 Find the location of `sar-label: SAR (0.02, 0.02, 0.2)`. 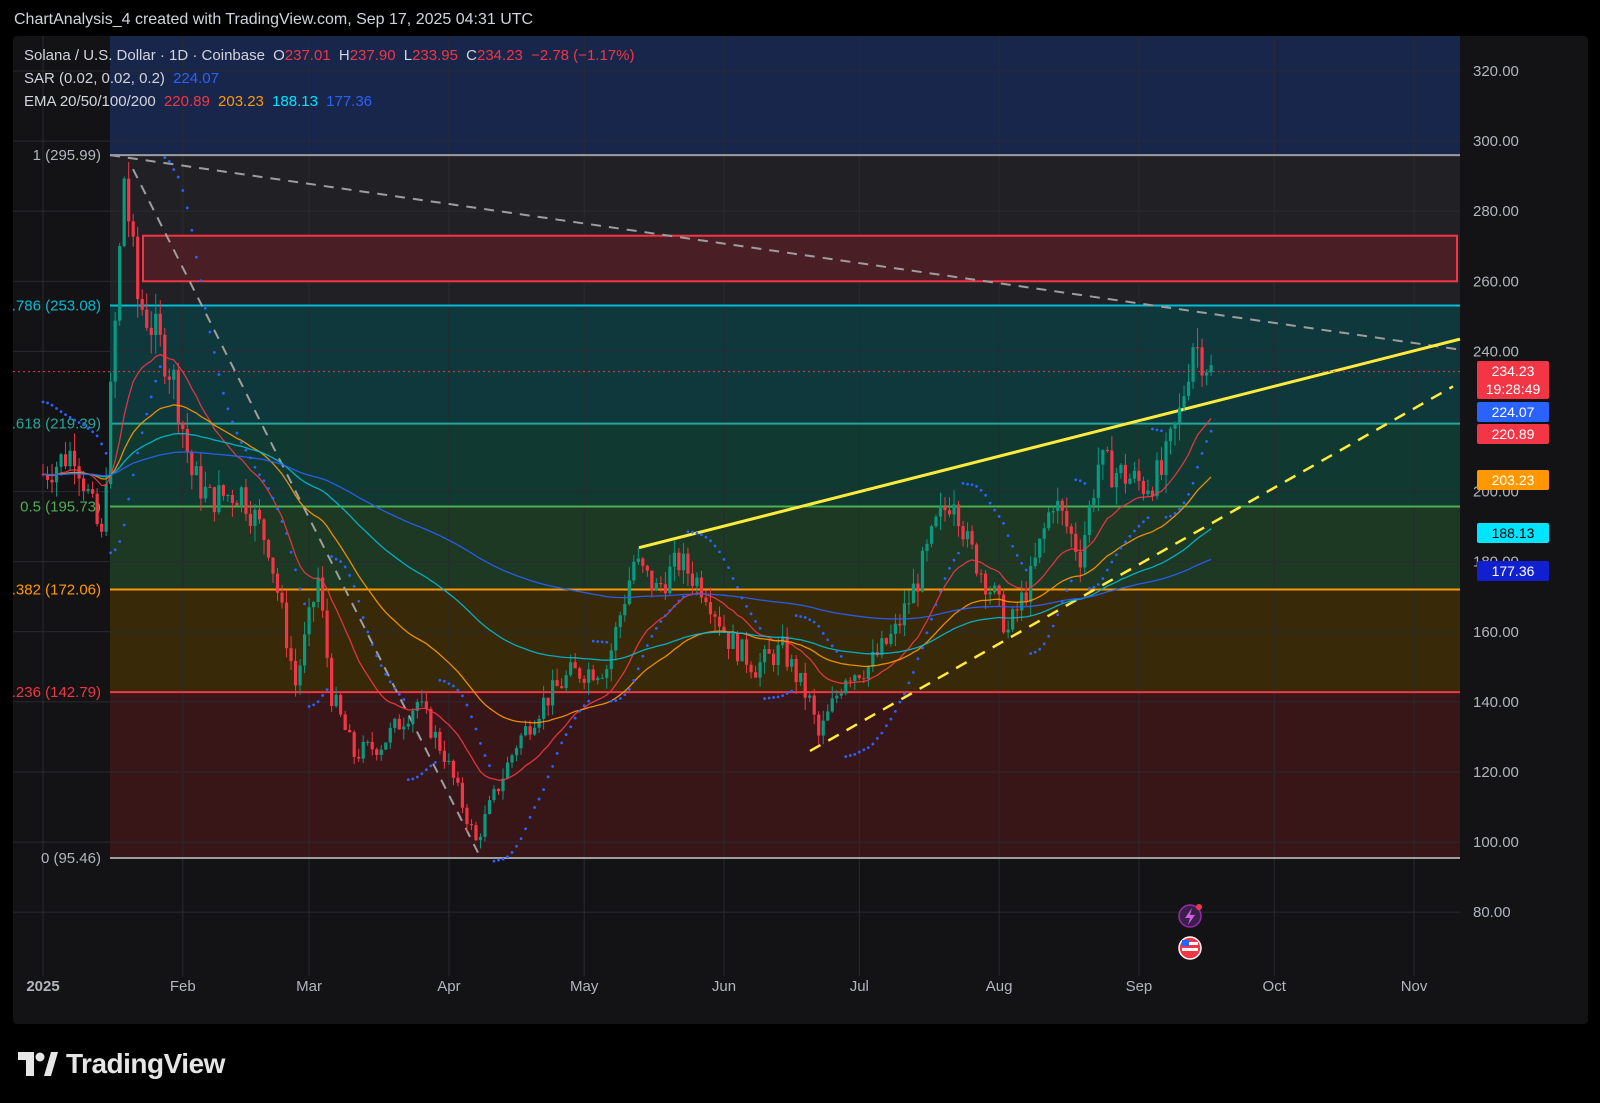

sar-label: SAR (0.02, 0.02, 0.2) is located at coordinates (94, 78).